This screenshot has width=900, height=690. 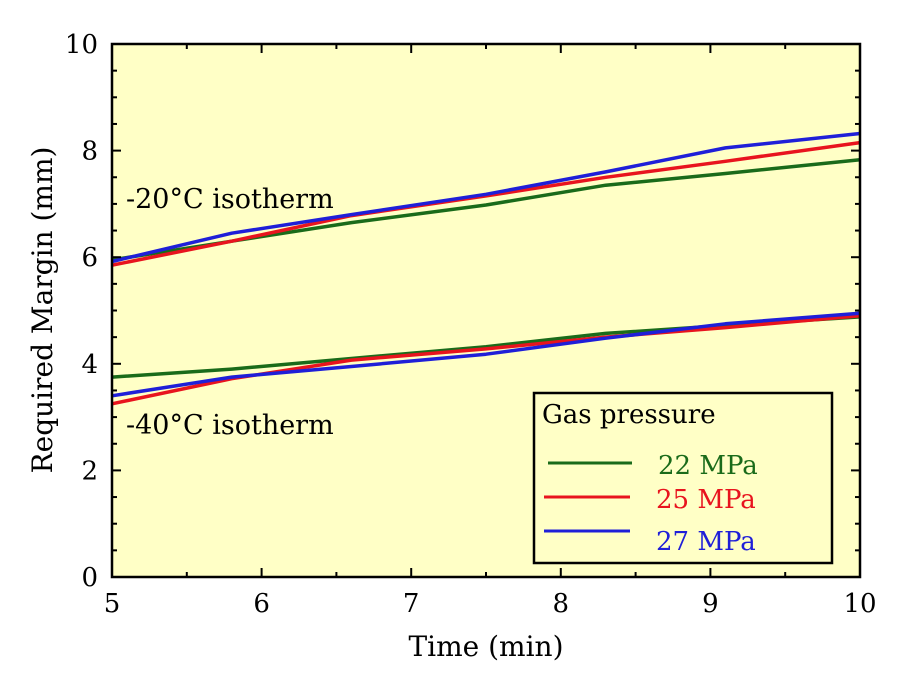 I want to click on annotation-minus40-isotherm: -40°C isotherm, so click(x=230, y=425).